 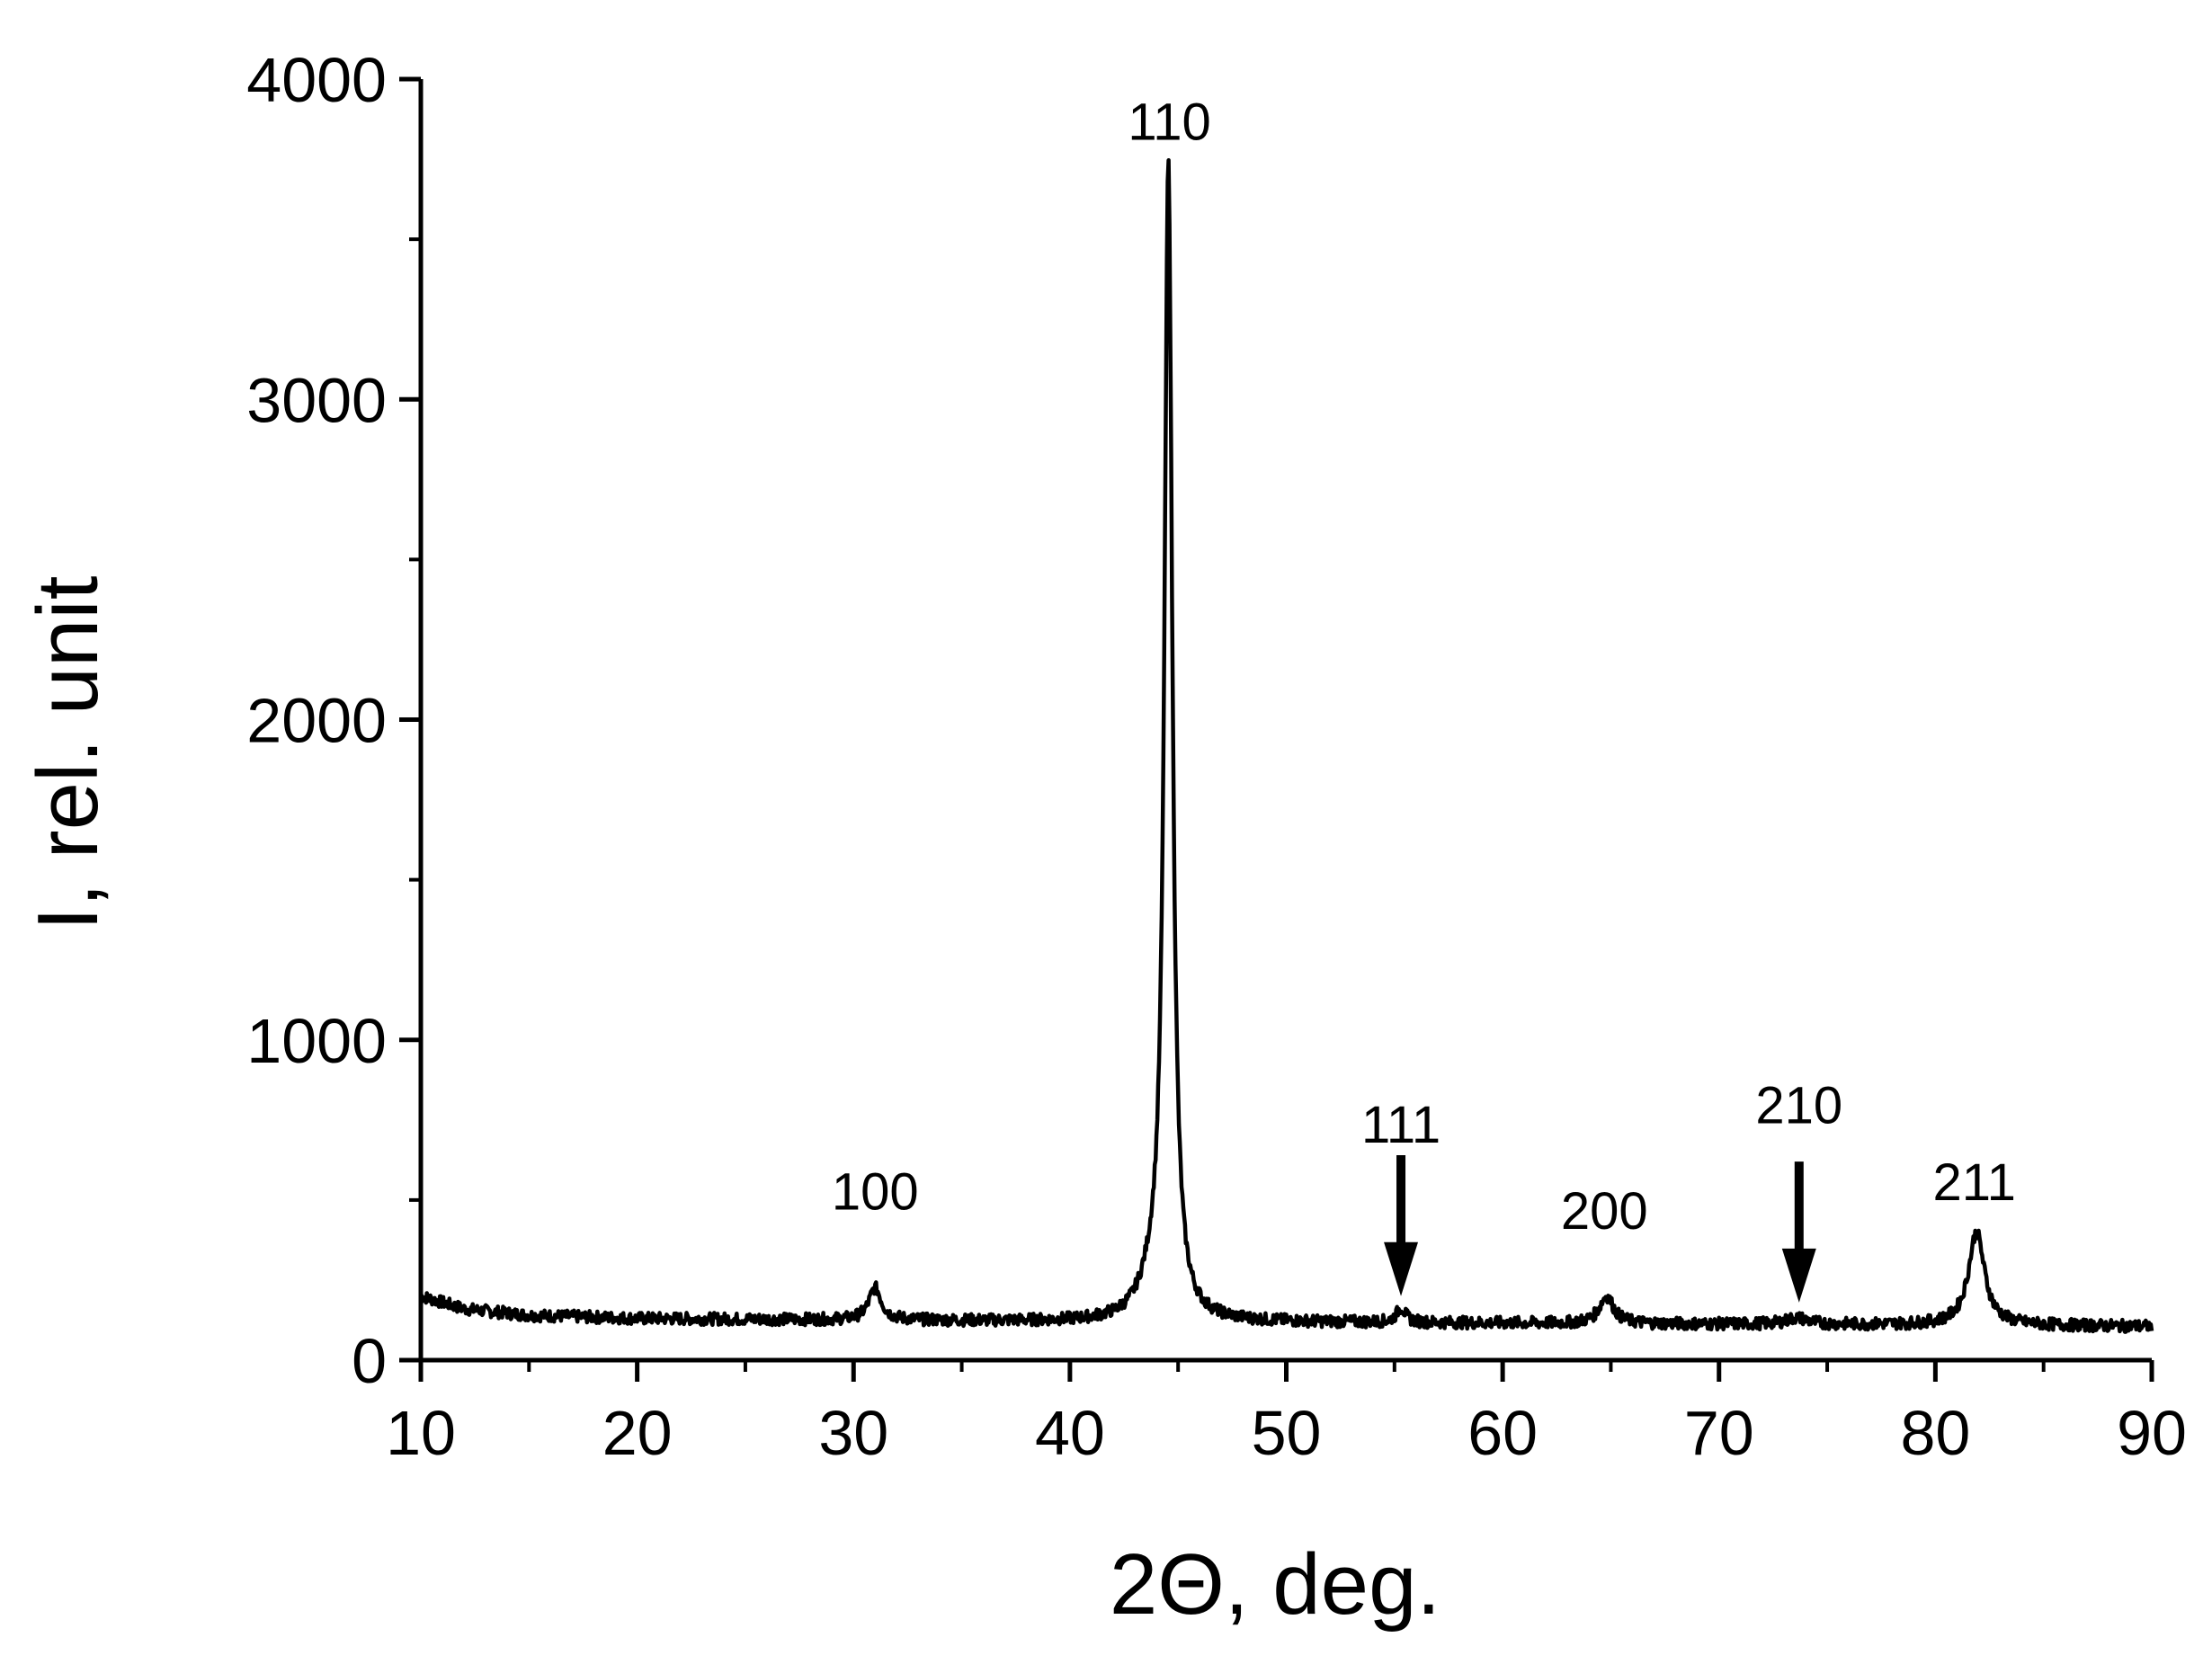 I want to click on peak-label-110: 110, so click(x=1169, y=123).